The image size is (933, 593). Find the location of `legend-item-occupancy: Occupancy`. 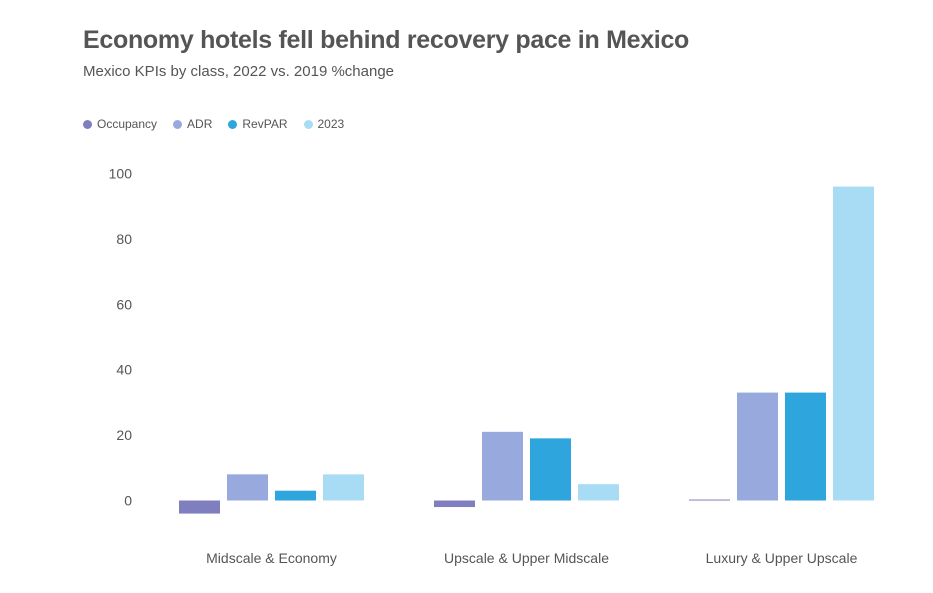

legend-item-occupancy: Occupancy is located at coordinates (120, 124).